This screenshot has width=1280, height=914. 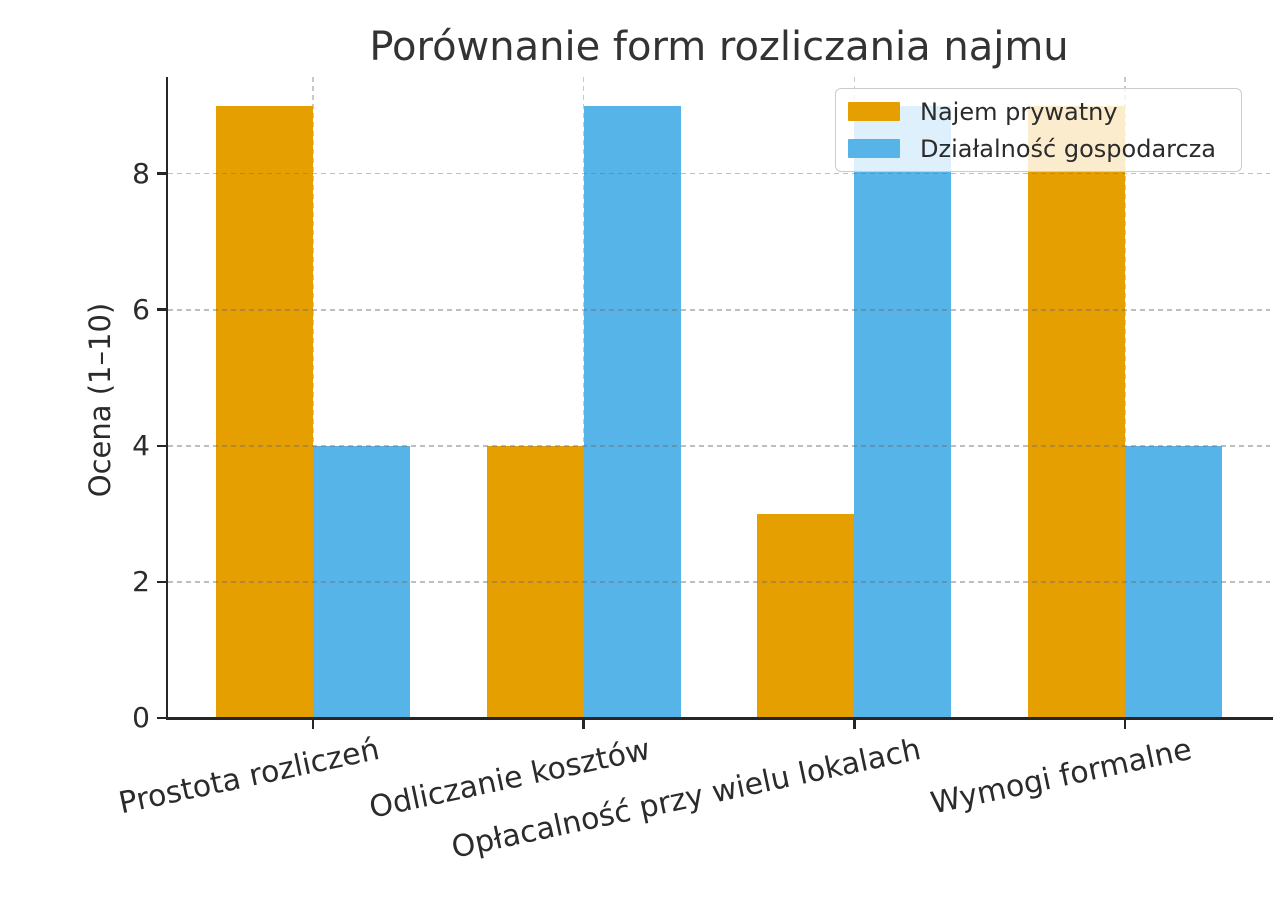 What do you see at coordinates (1038, 130) in the screenshot?
I see `legend: Najem prywatny Działalność gospodarcza` at bounding box center [1038, 130].